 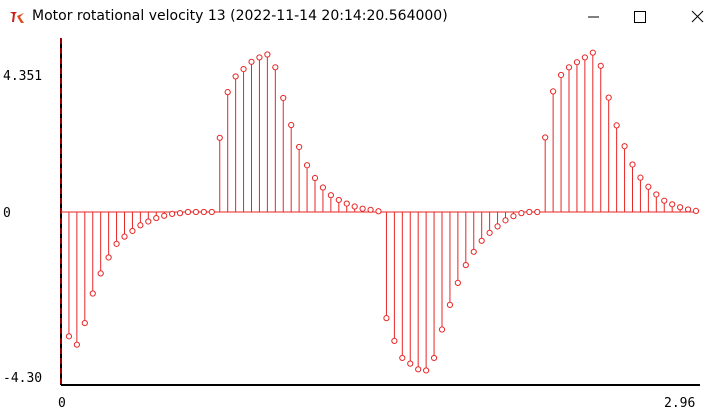 I want to click on minimize-button, so click(x=593, y=17).